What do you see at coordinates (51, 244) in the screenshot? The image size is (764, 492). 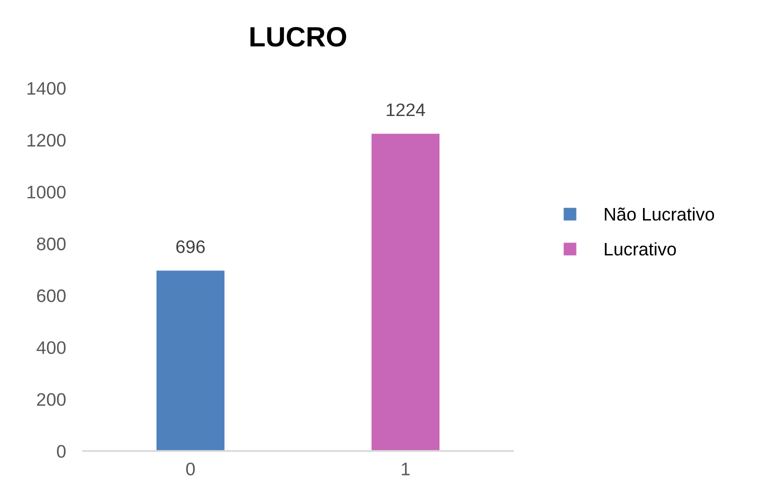 I see `y-tick-label: 800` at bounding box center [51, 244].